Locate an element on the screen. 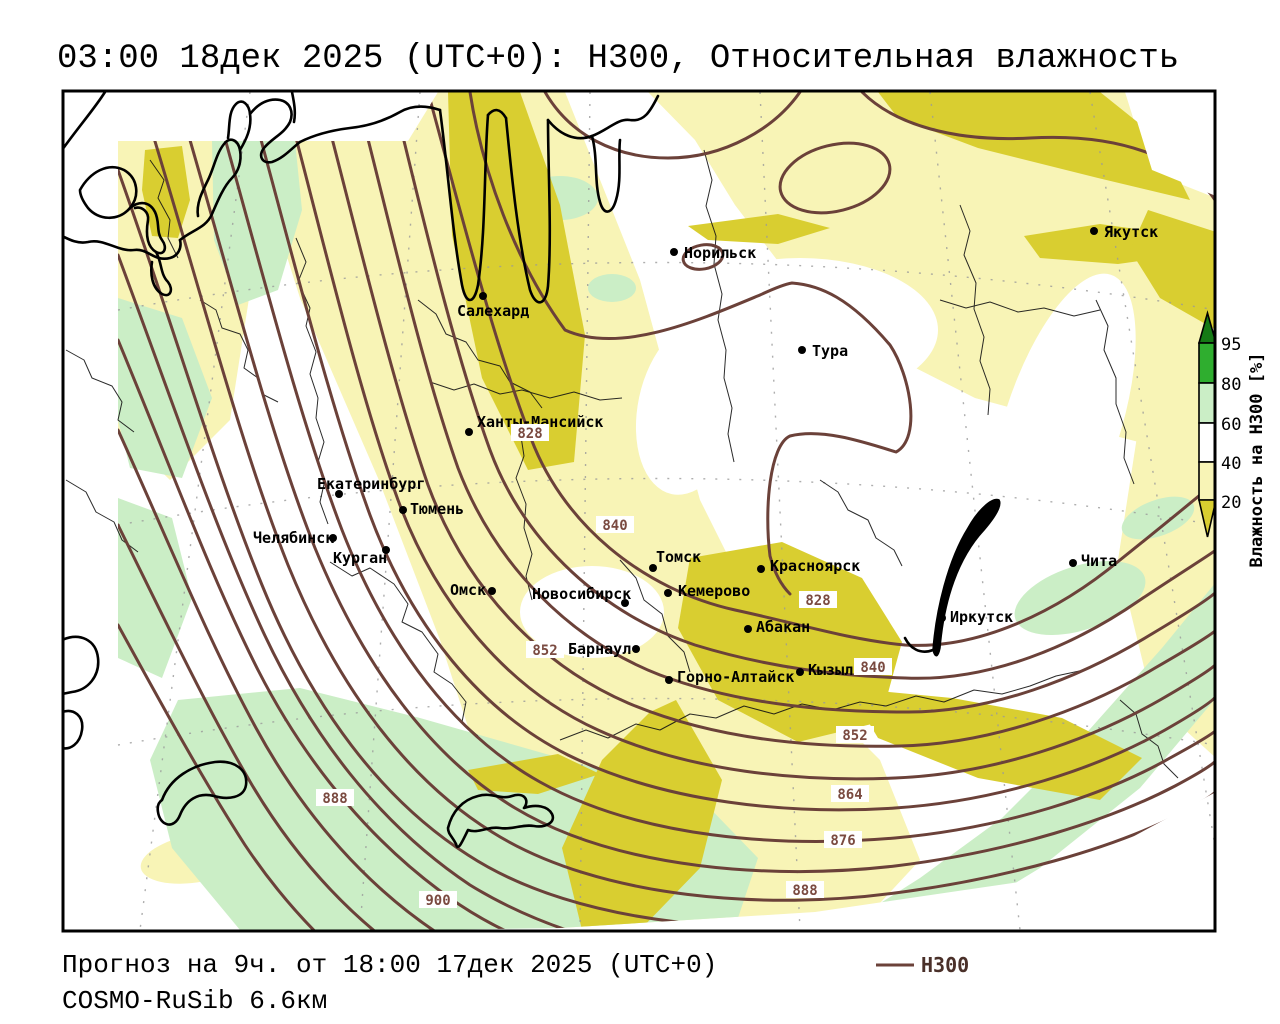  contour-label-828-b: 828 is located at coordinates (818, 600).